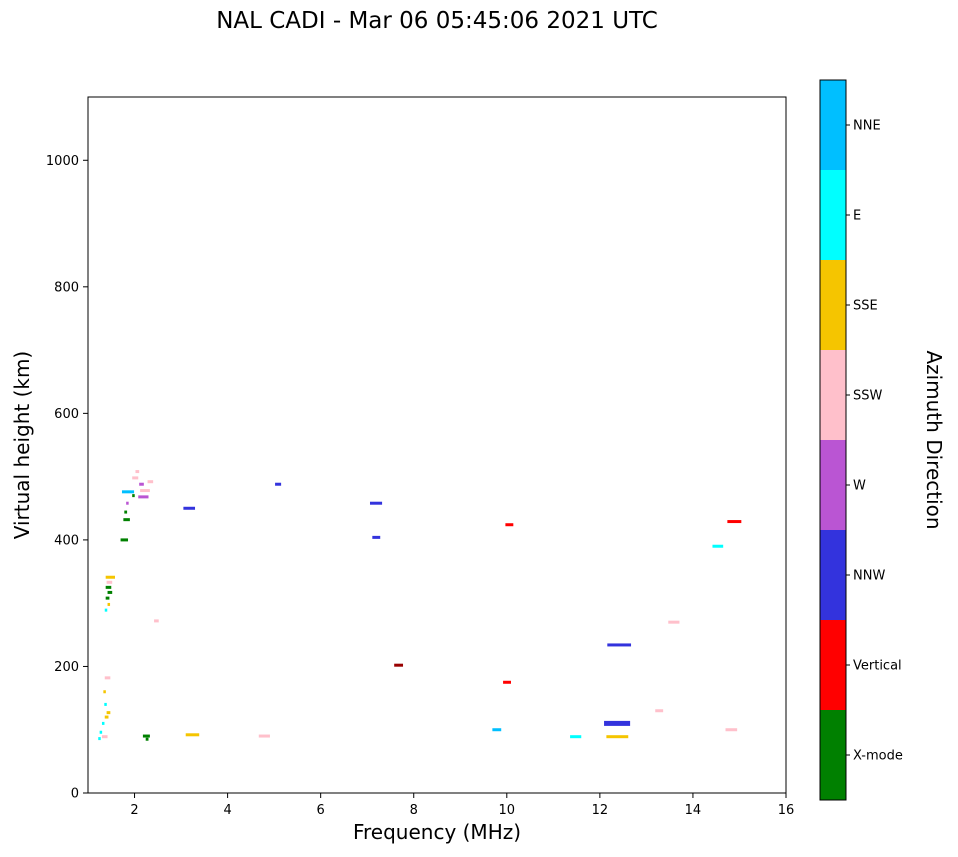  Describe the element at coordinates (833, 395) in the screenshot. I see `colorbar-segment-ssw` at that location.